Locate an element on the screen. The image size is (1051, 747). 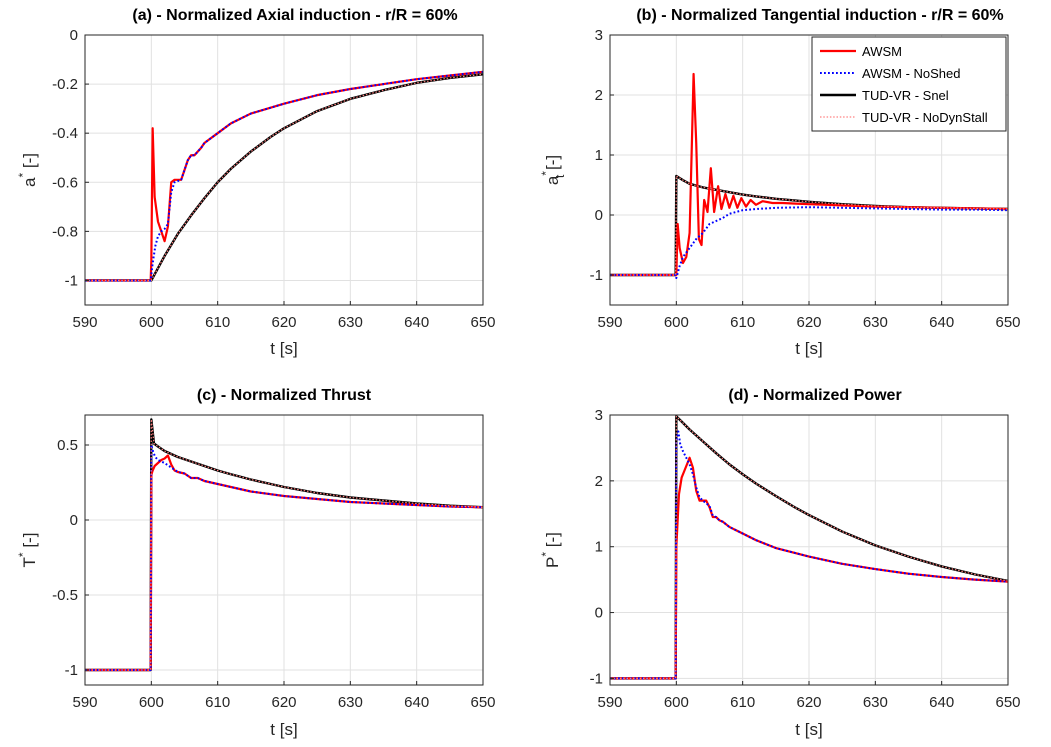
y-tick-label: -0.4 is located at coordinates (65, 133).